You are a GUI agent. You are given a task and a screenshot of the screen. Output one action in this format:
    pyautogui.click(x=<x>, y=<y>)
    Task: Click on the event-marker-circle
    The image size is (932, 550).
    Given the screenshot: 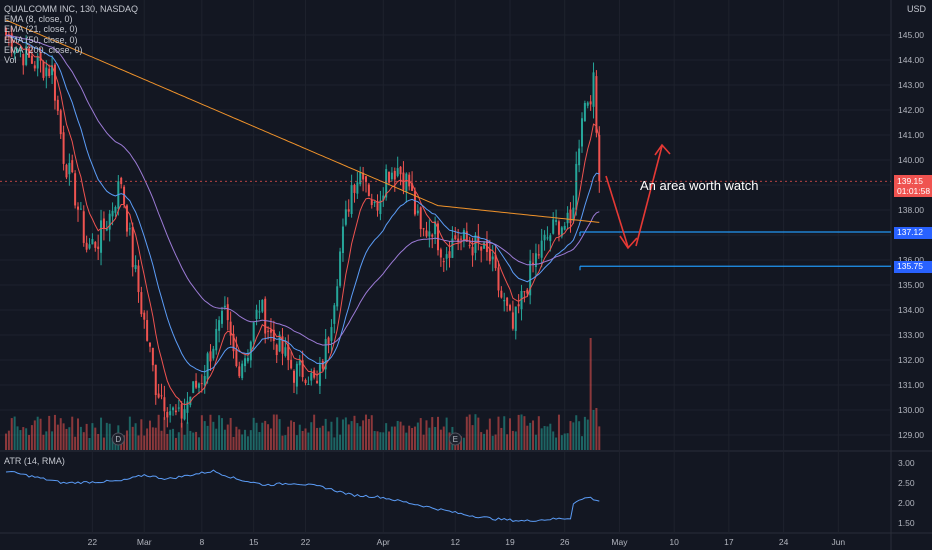 What is the action you would take?
    pyautogui.click(x=118, y=439)
    